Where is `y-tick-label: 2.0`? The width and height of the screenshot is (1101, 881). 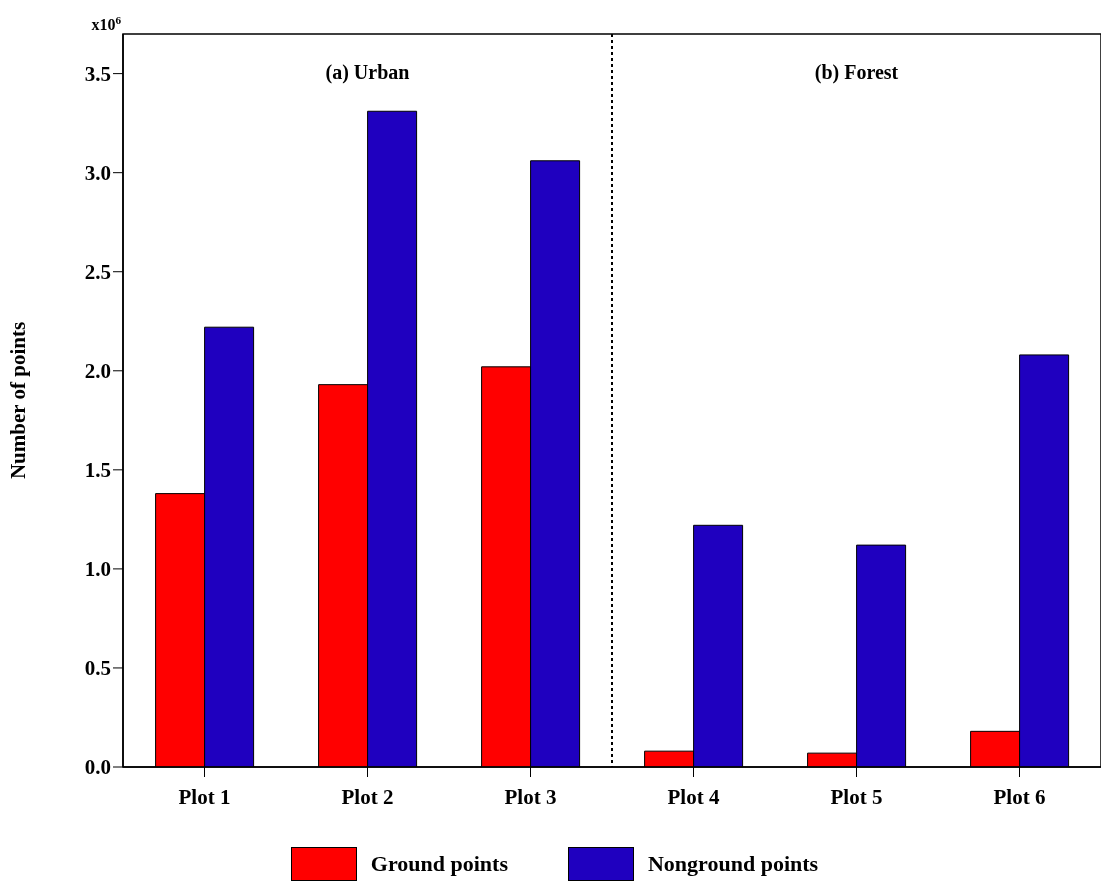 y-tick-label: 2.0 is located at coordinates (97, 371).